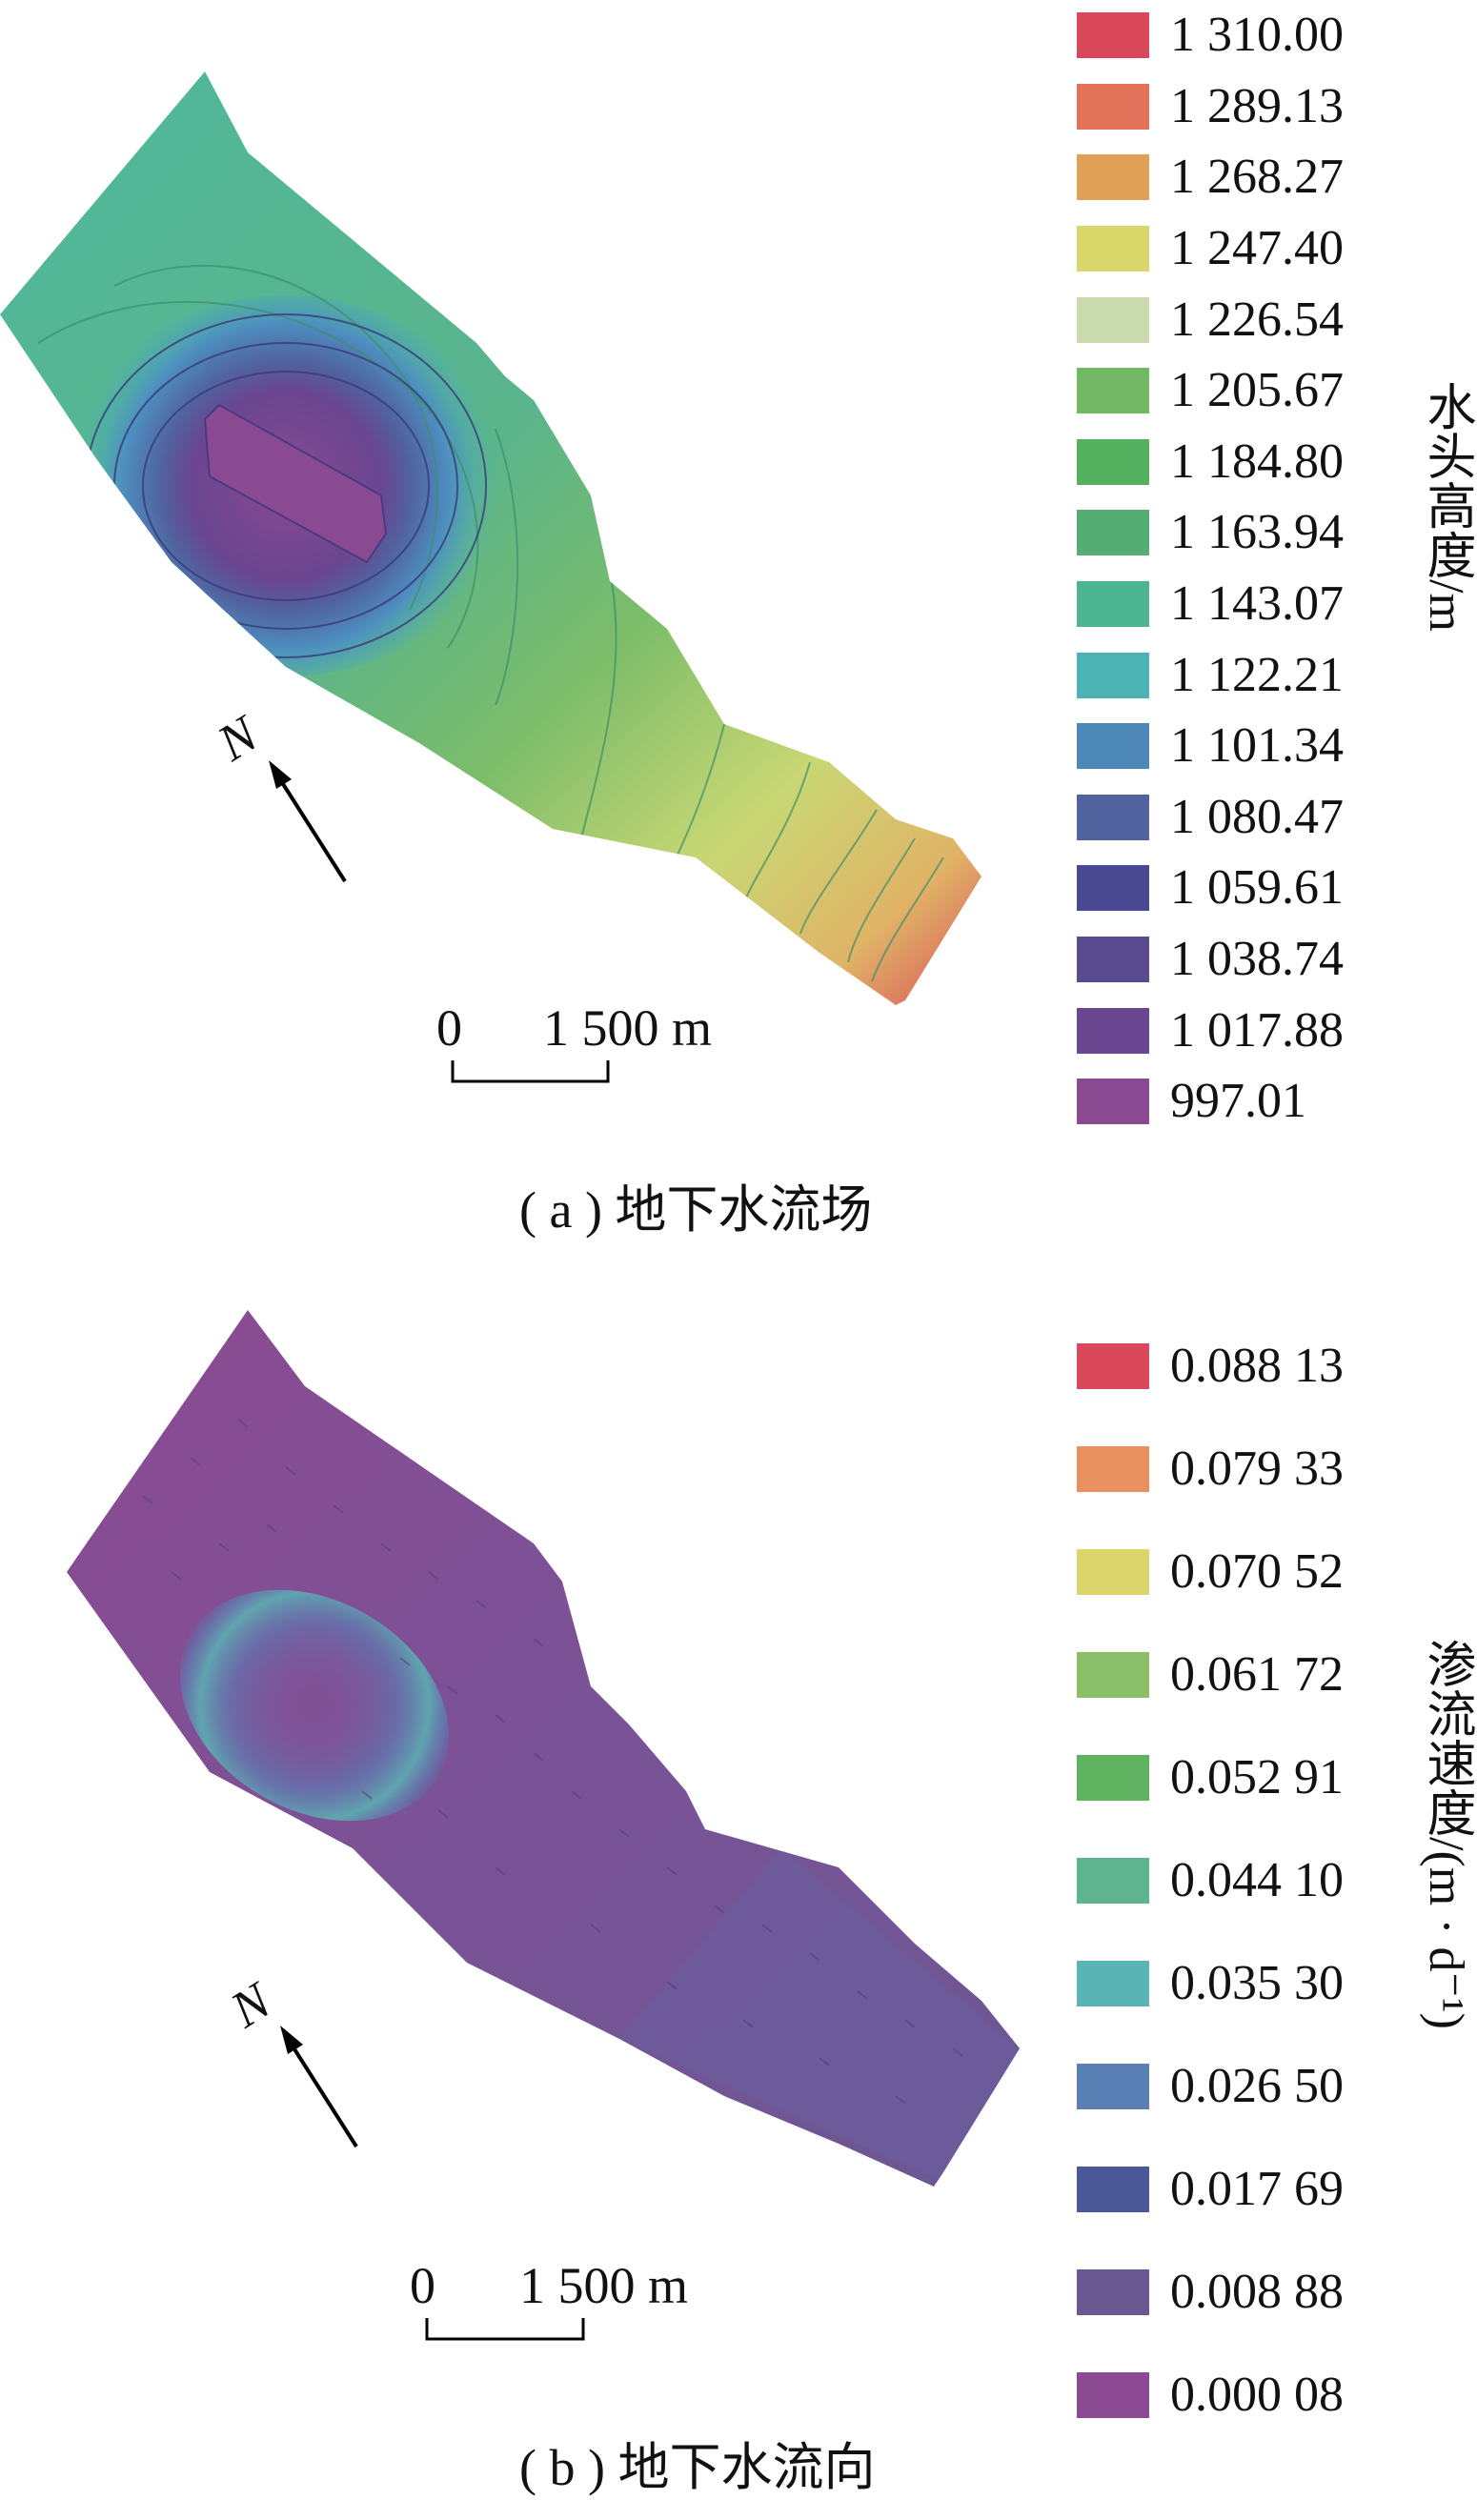  I want to click on legend-label: 1 268.27, so click(1257, 177).